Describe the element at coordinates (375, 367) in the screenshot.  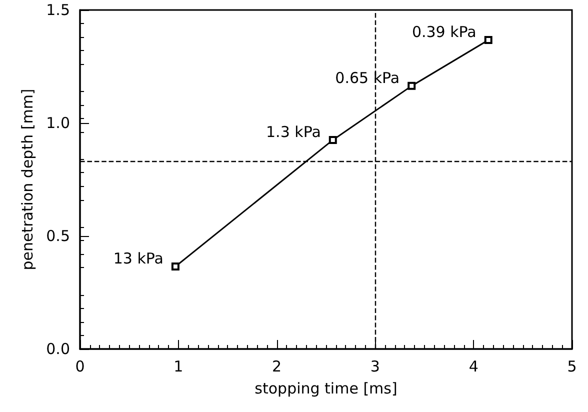
I see `x-tick-label: 3` at that location.